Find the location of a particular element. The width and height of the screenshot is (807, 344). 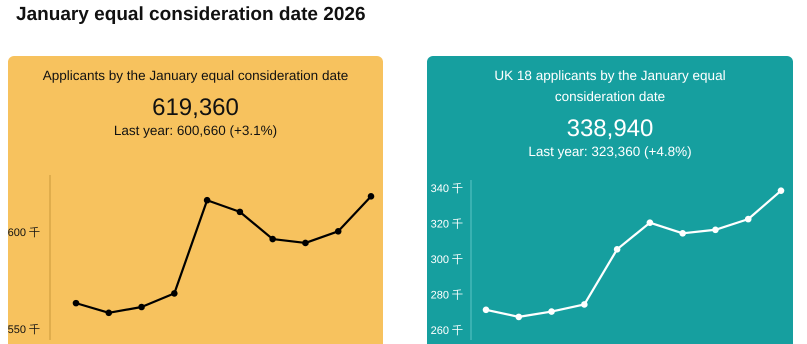

text: Last year: 323,360 (+4.8%) is located at coordinates (610, 151).